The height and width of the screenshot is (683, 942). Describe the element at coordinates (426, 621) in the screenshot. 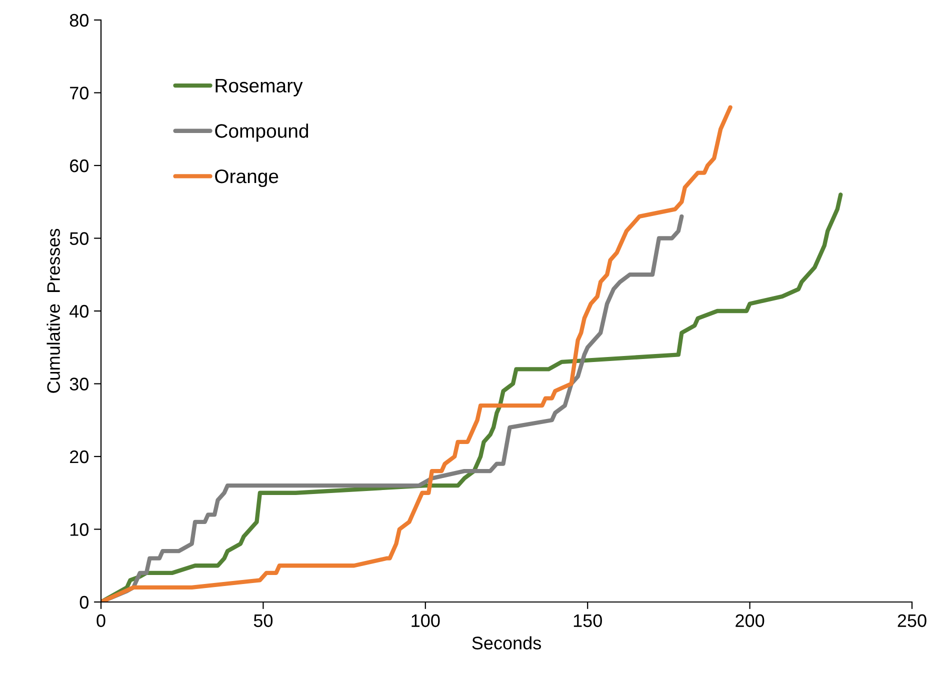

I see `x-tick-label: 100` at that location.